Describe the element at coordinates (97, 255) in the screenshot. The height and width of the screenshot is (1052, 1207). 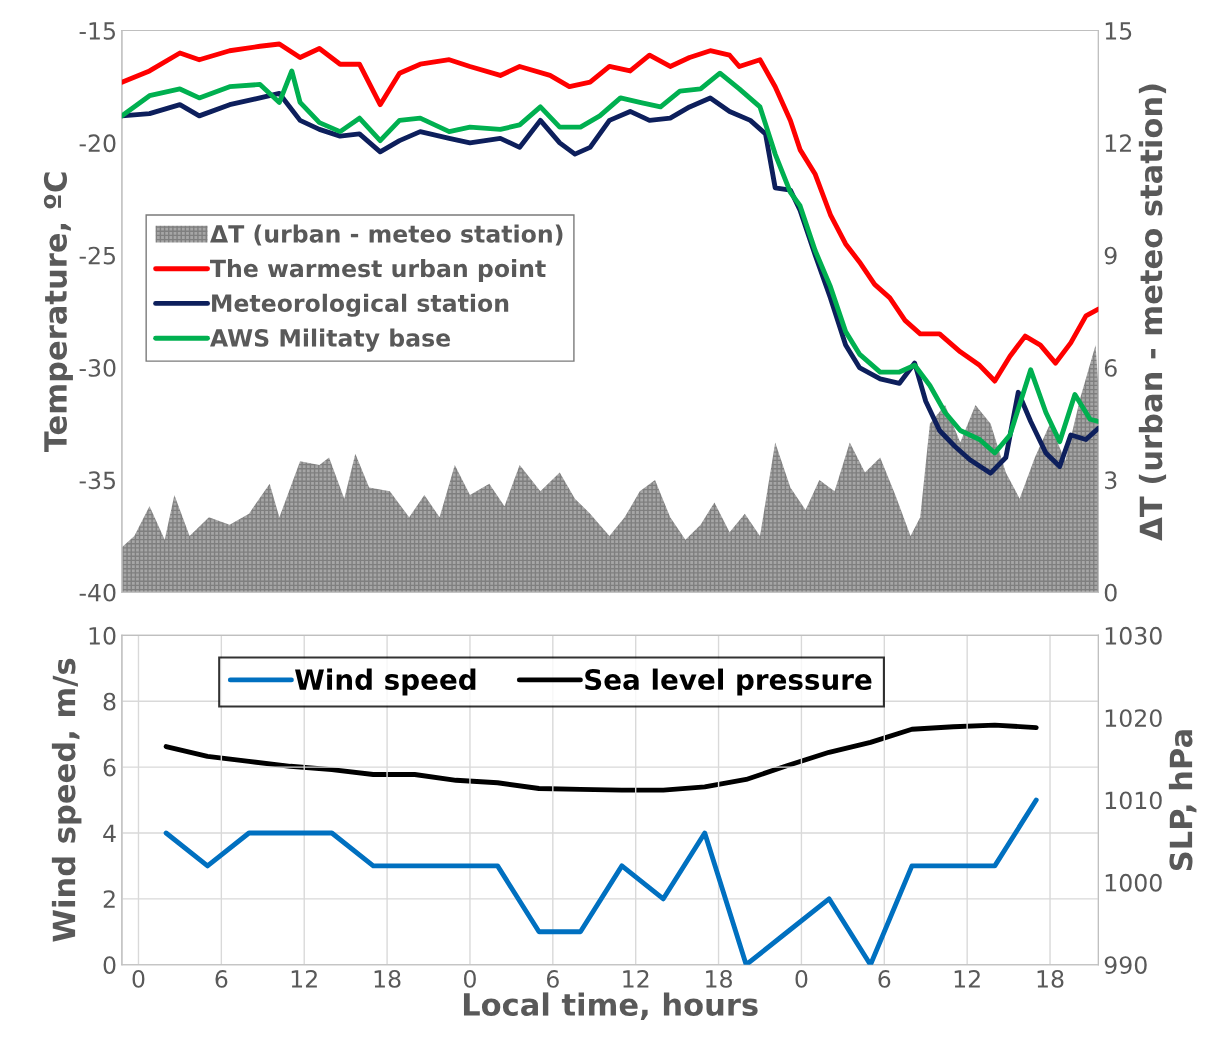
I see `y-tick-label: -25` at that location.